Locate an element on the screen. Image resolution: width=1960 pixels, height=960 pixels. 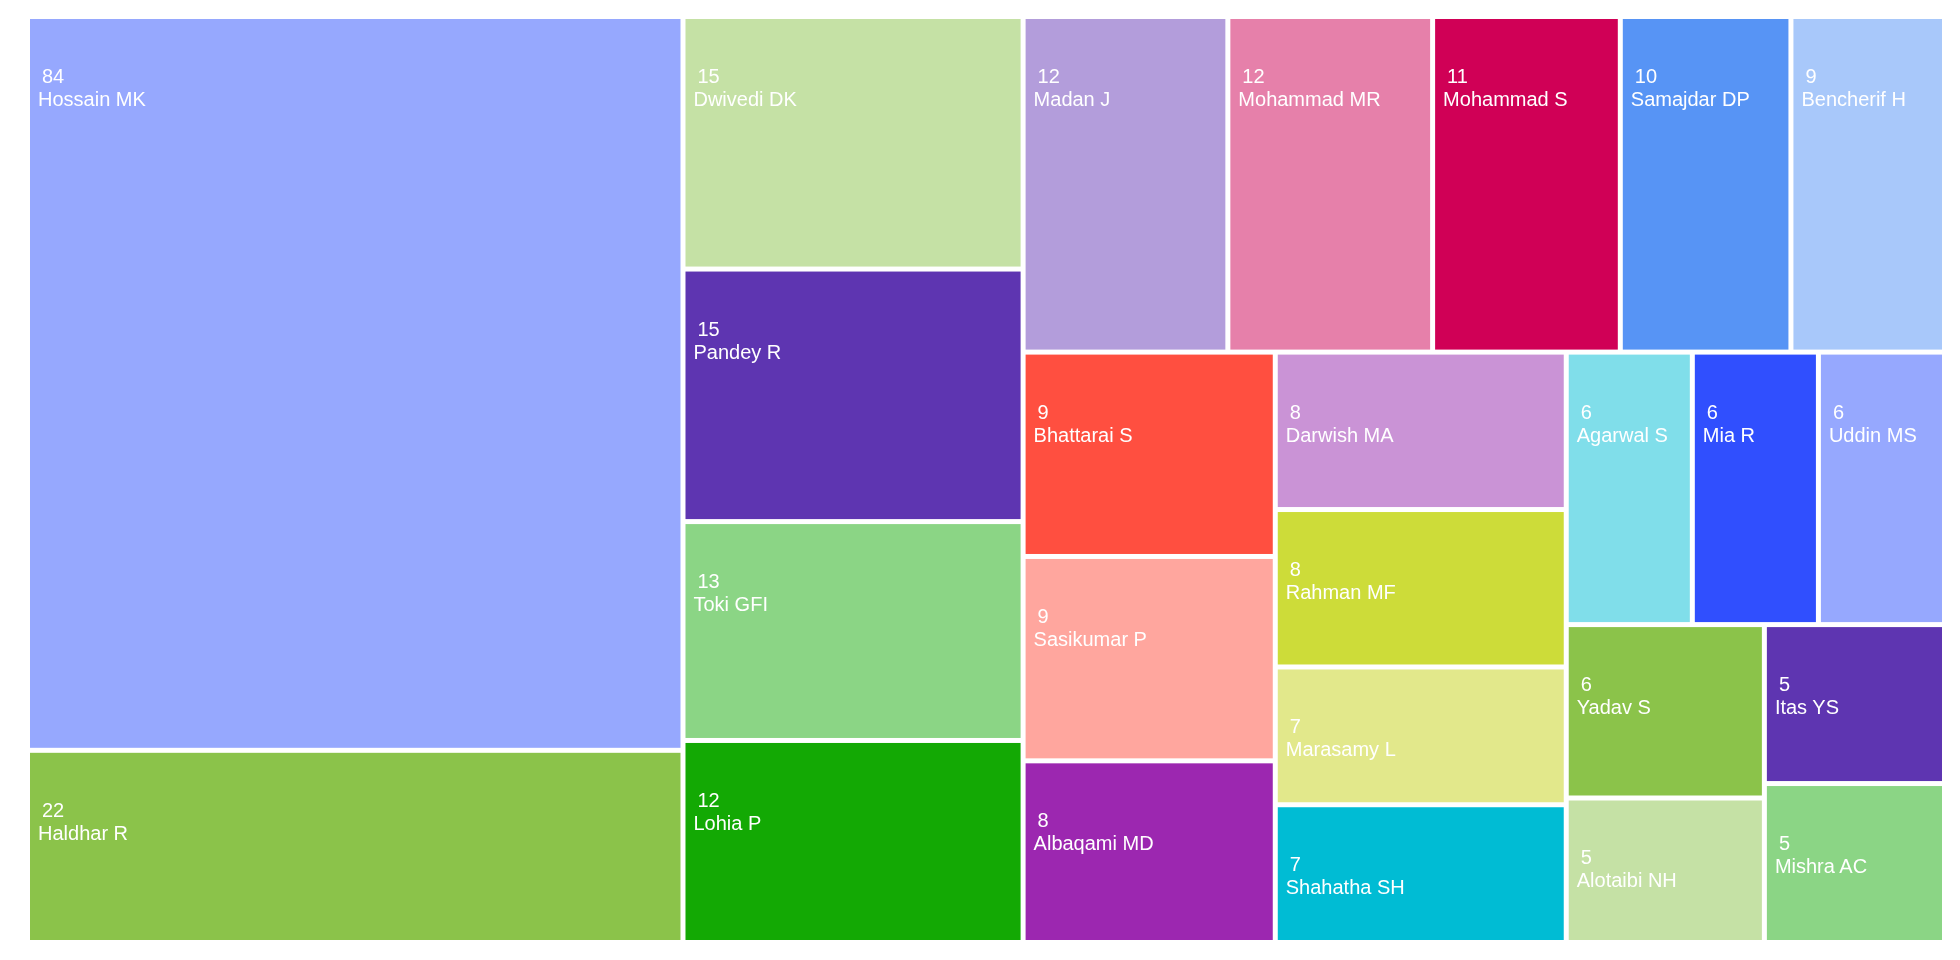
category-label: Dwivedi DK is located at coordinates (745, 99).